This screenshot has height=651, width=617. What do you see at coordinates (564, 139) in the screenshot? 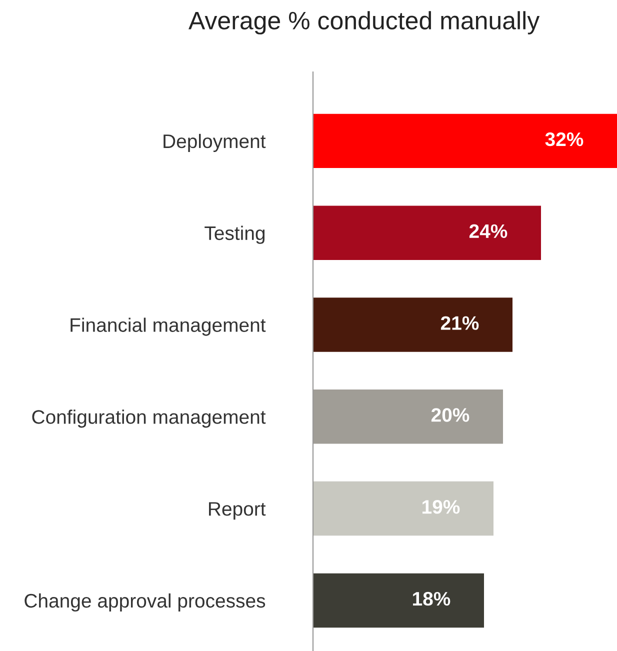
I see `data-label: 32%` at bounding box center [564, 139].